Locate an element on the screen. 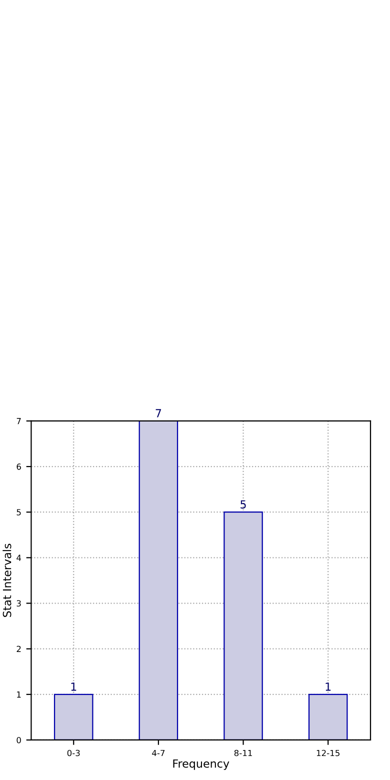  y-tick-label: 2 is located at coordinates (18, 649).